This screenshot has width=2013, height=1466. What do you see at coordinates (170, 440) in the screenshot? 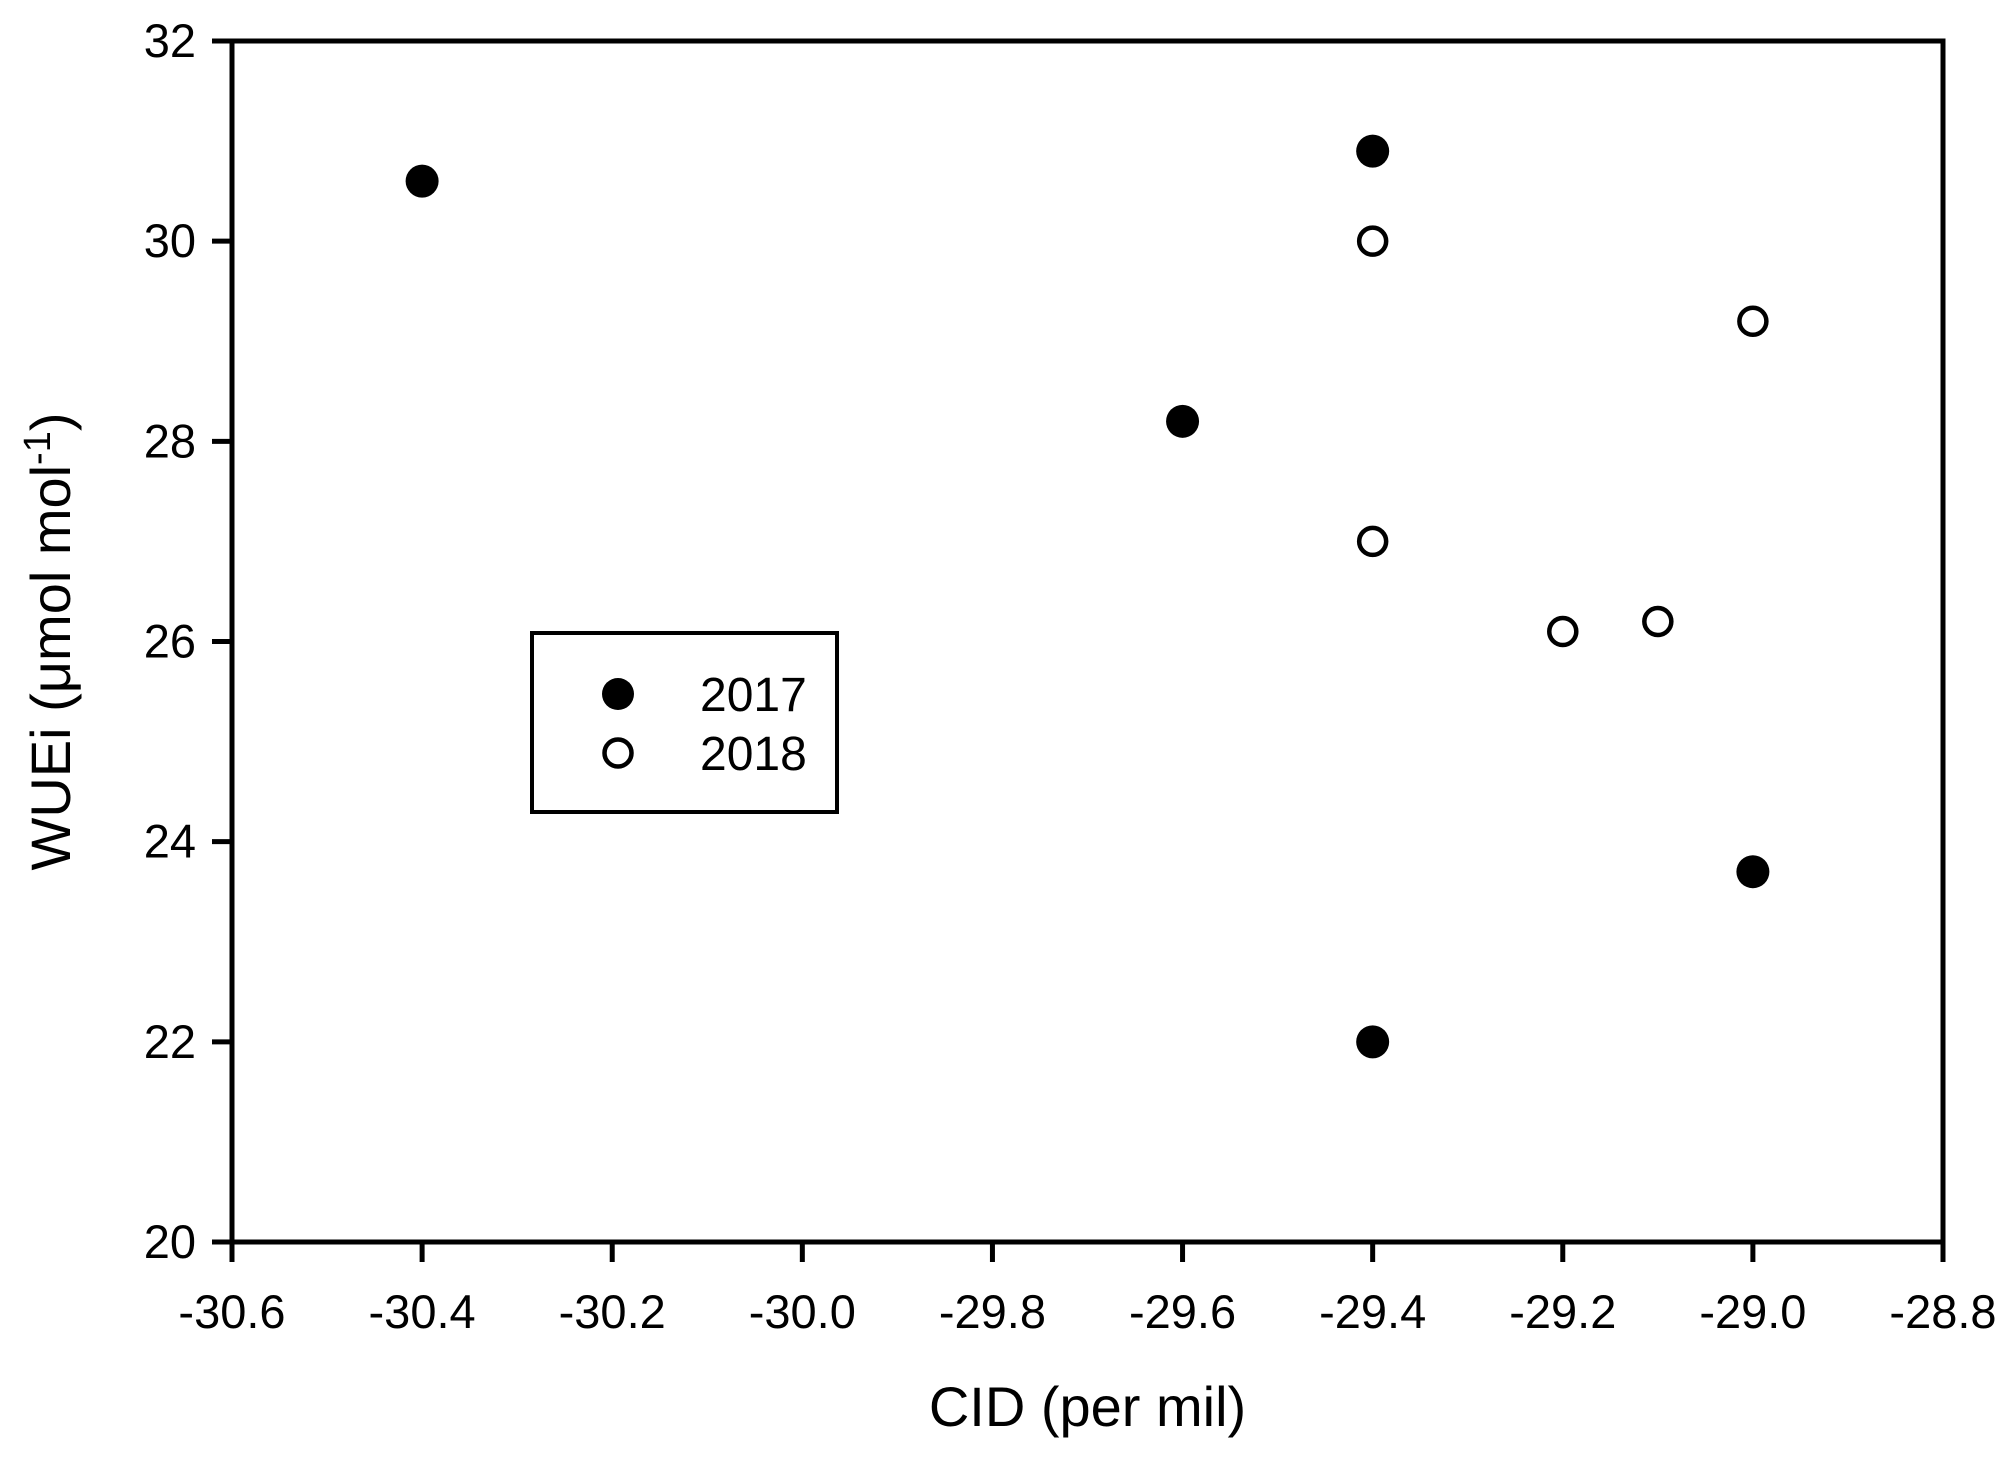
I see `y-tick-label: 28` at bounding box center [170, 440].